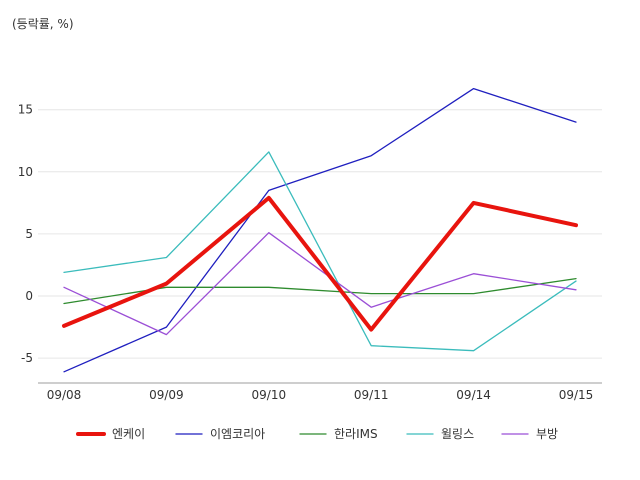 The height and width of the screenshot is (480, 640). What do you see at coordinates (64, 395) in the screenshot?
I see `x-tick-label: 09/08` at bounding box center [64, 395].